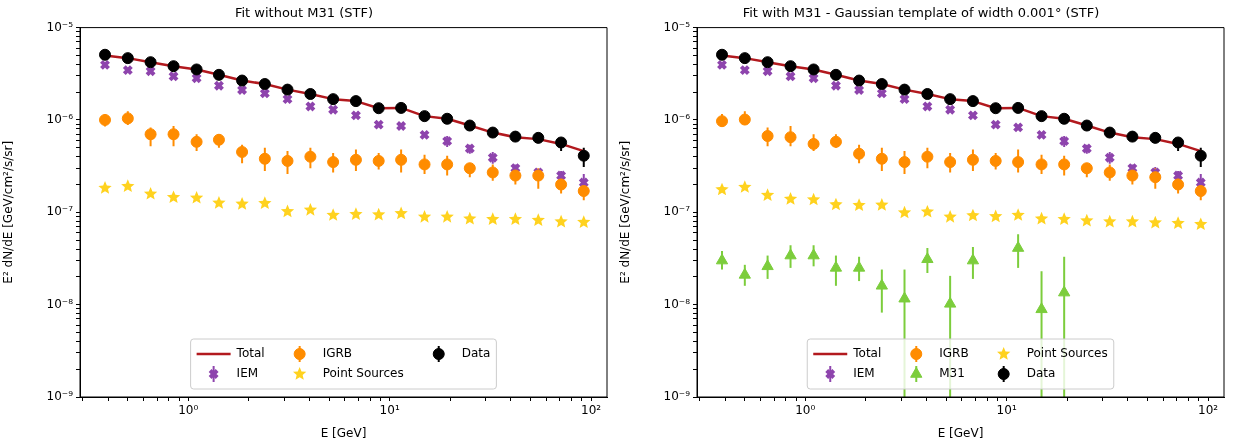  I want to click on chart-title: Fit without M31 (STF), so click(304, 13).